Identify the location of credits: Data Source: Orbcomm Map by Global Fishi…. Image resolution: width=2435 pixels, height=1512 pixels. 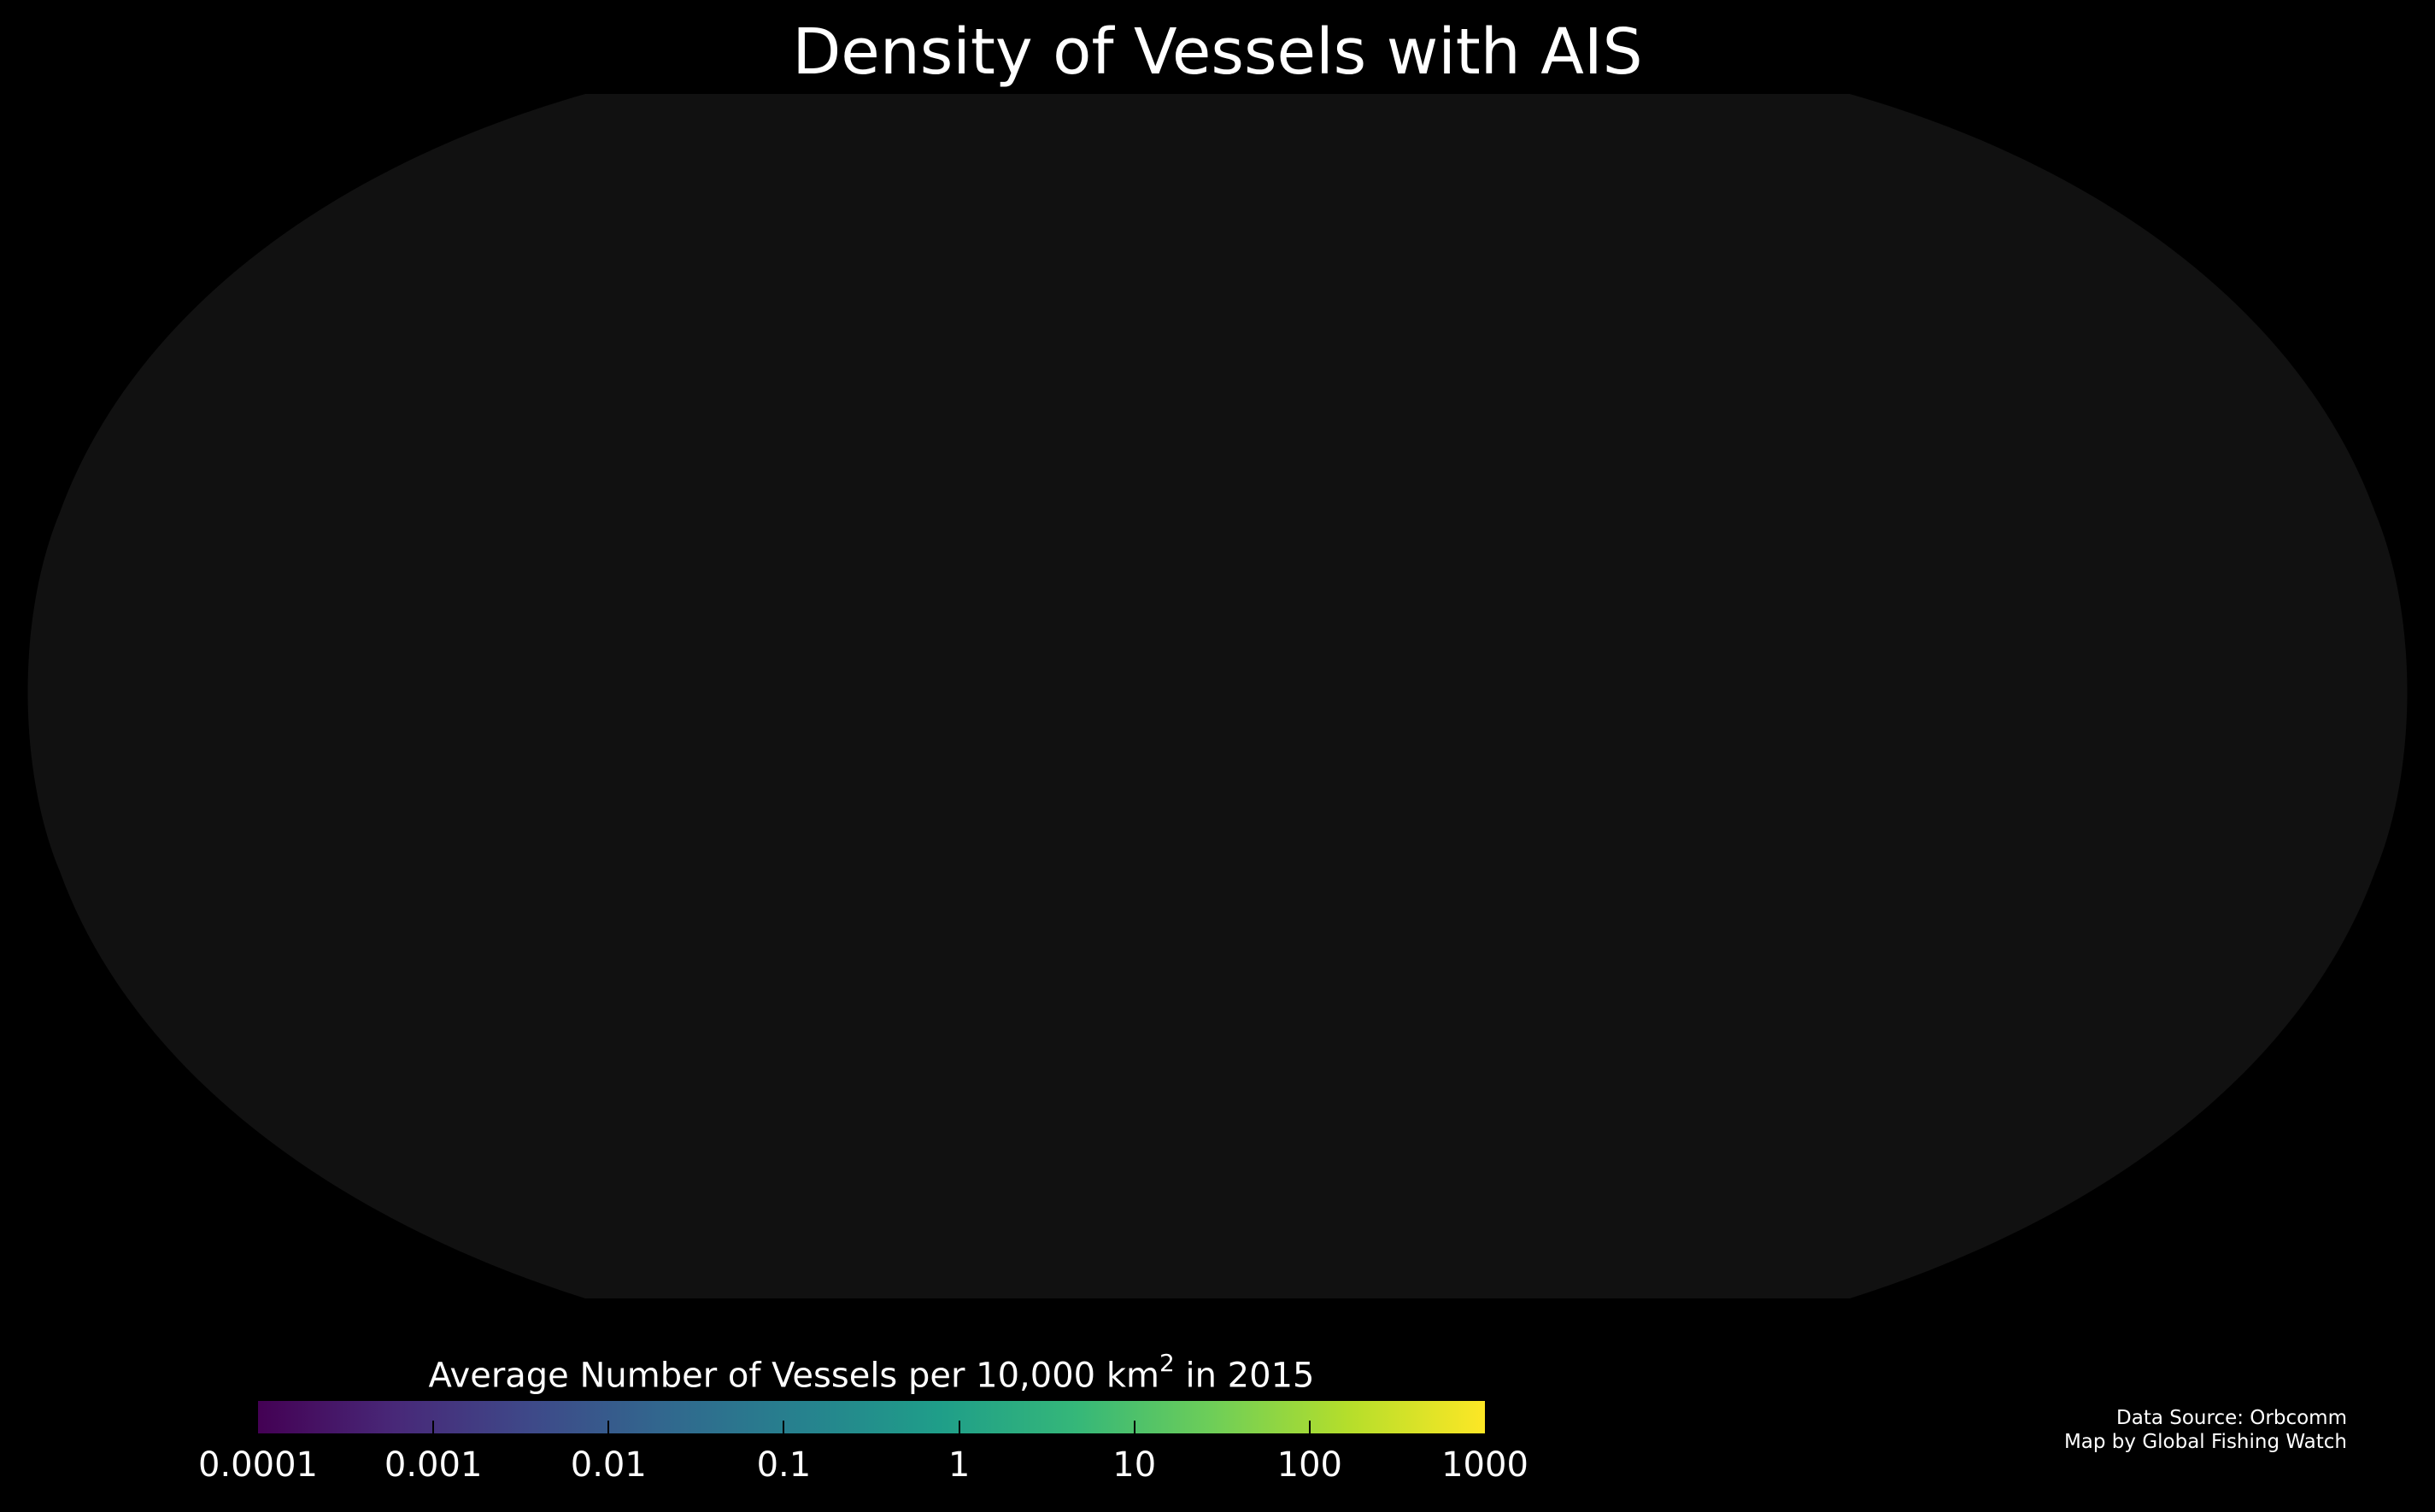
(2205, 1430).